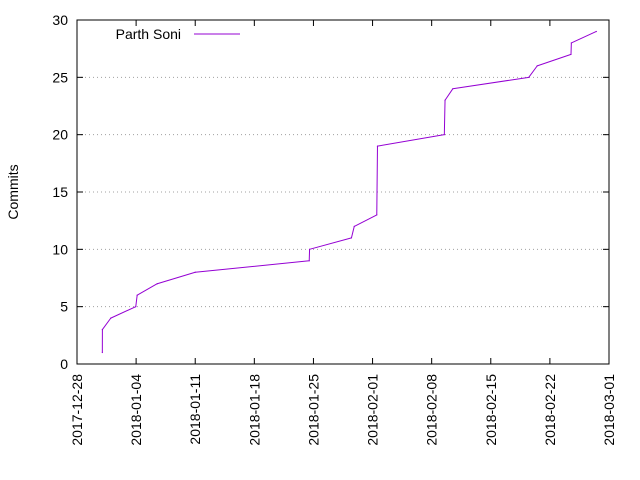 Image resolution: width=640 pixels, height=480 pixels. What do you see at coordinates (60, 249) in the screenshot?
I see `y-tick-label: 10` at bounding box center [60, 249].